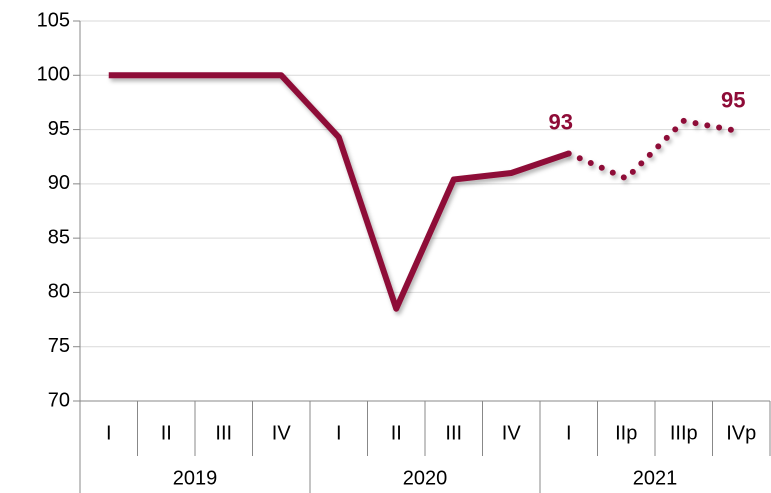  Describe the element at coordinates (59, 400) in the screenshot. I see `y-tick-label: 70` at that location.